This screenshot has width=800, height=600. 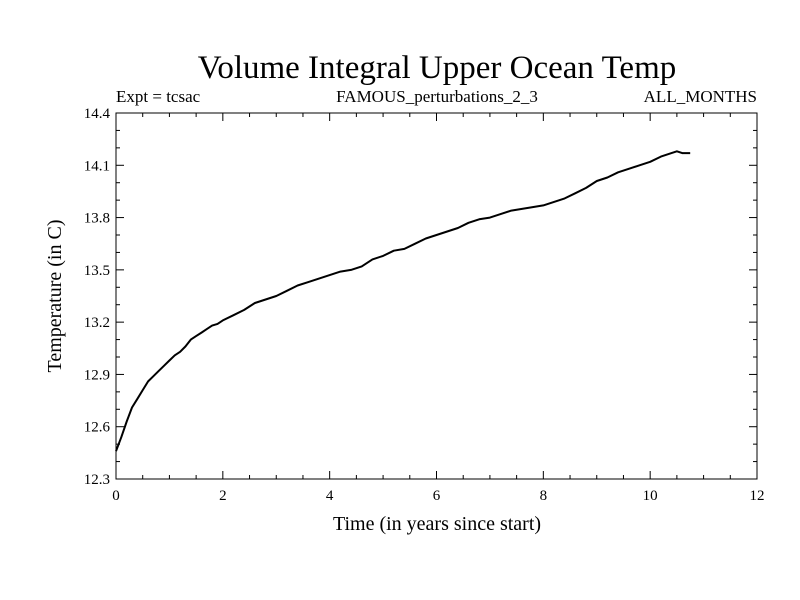 What do you see at coordinates (97, 323) in the screenshot?
I see `y-tick-label: 13.2` at bounding box center [97, 323].